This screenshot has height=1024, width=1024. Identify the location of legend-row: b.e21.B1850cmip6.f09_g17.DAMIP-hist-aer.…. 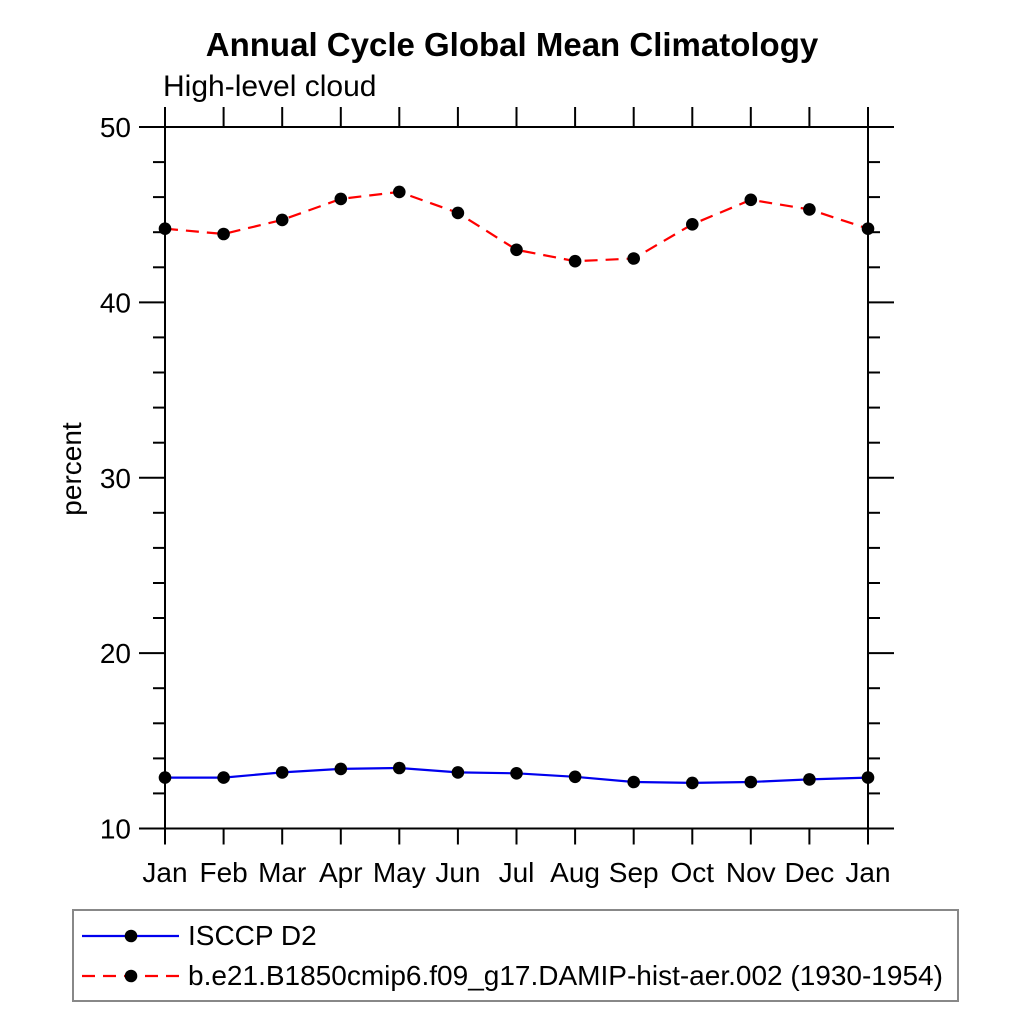
(517, 976).